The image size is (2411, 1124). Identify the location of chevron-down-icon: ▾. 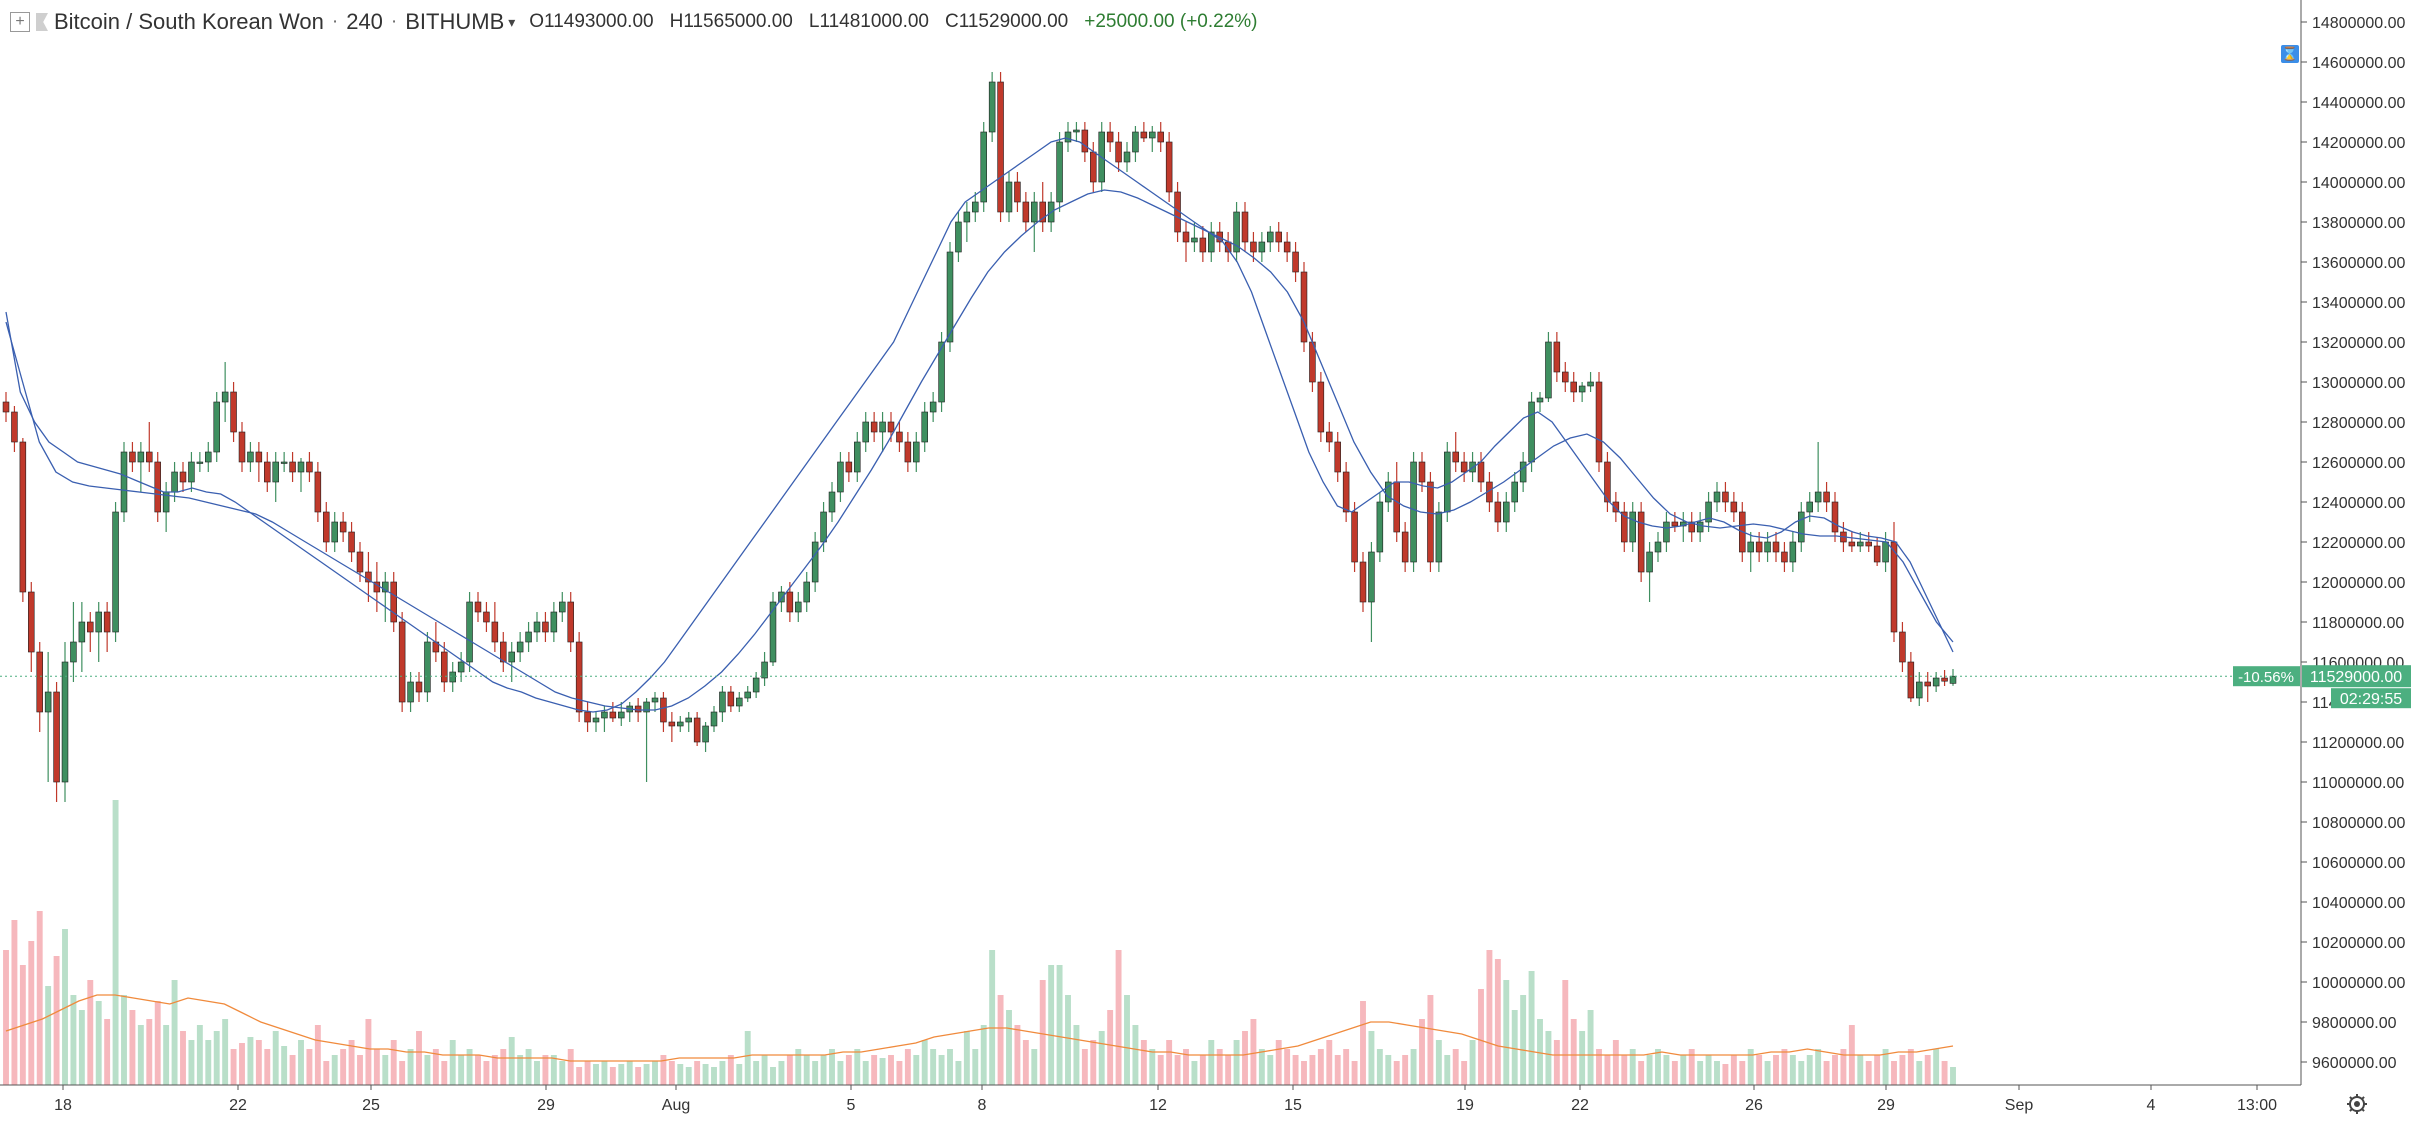
(512, 21).